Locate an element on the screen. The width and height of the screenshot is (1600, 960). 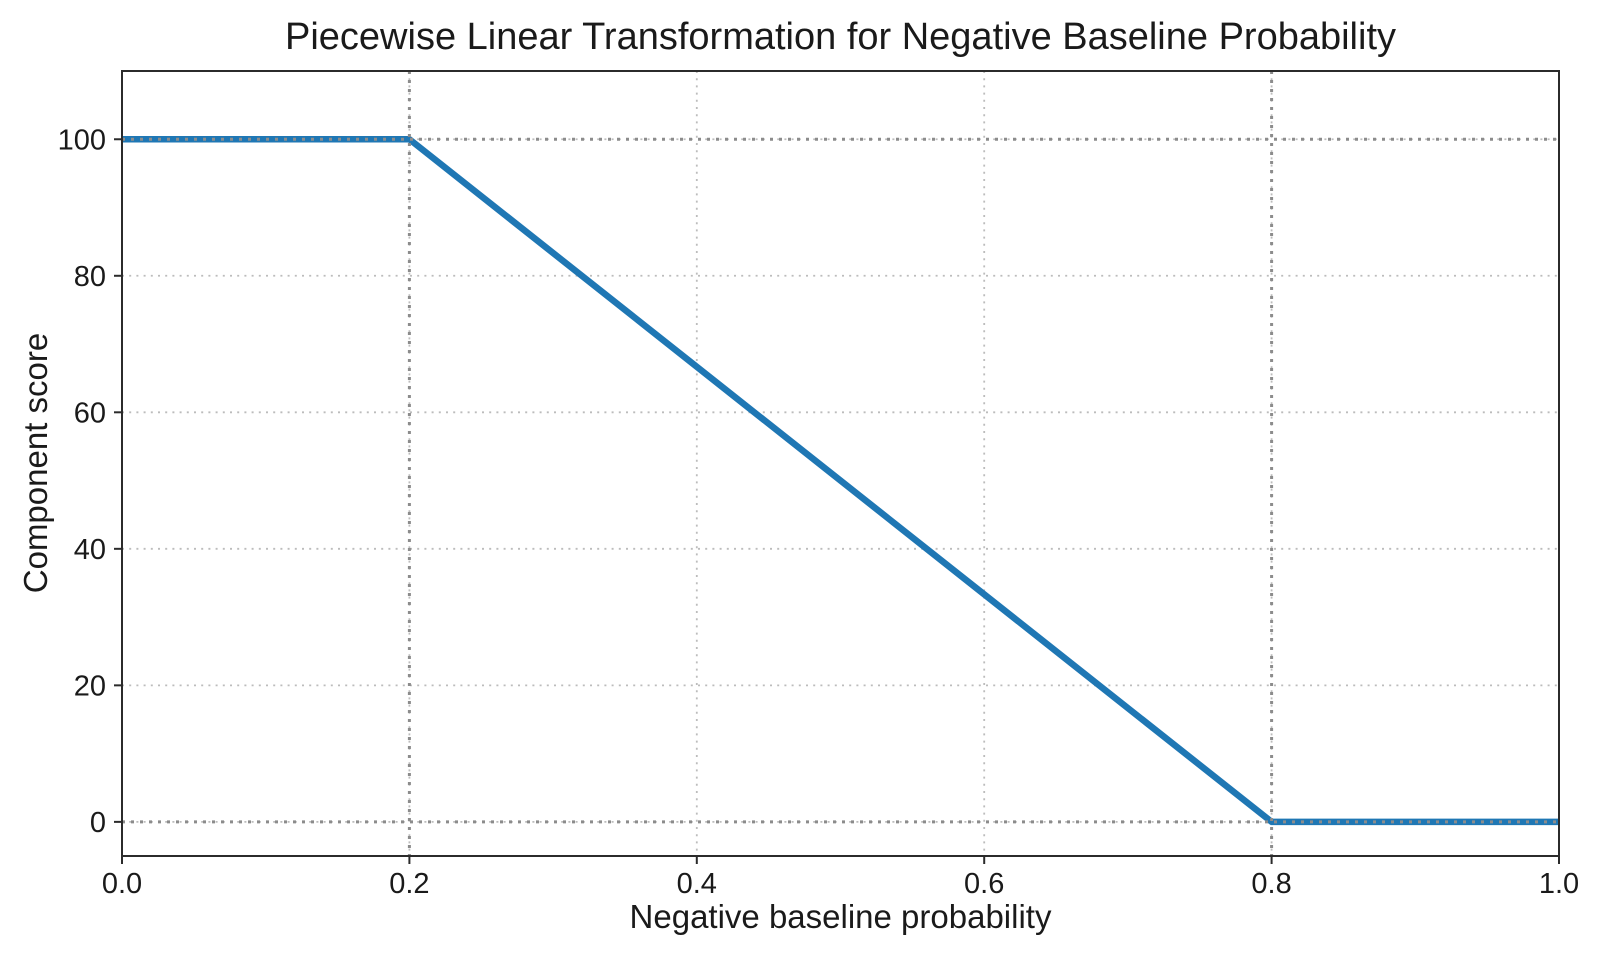
y-tick-label: 60 is located at coordinates (90, 413).